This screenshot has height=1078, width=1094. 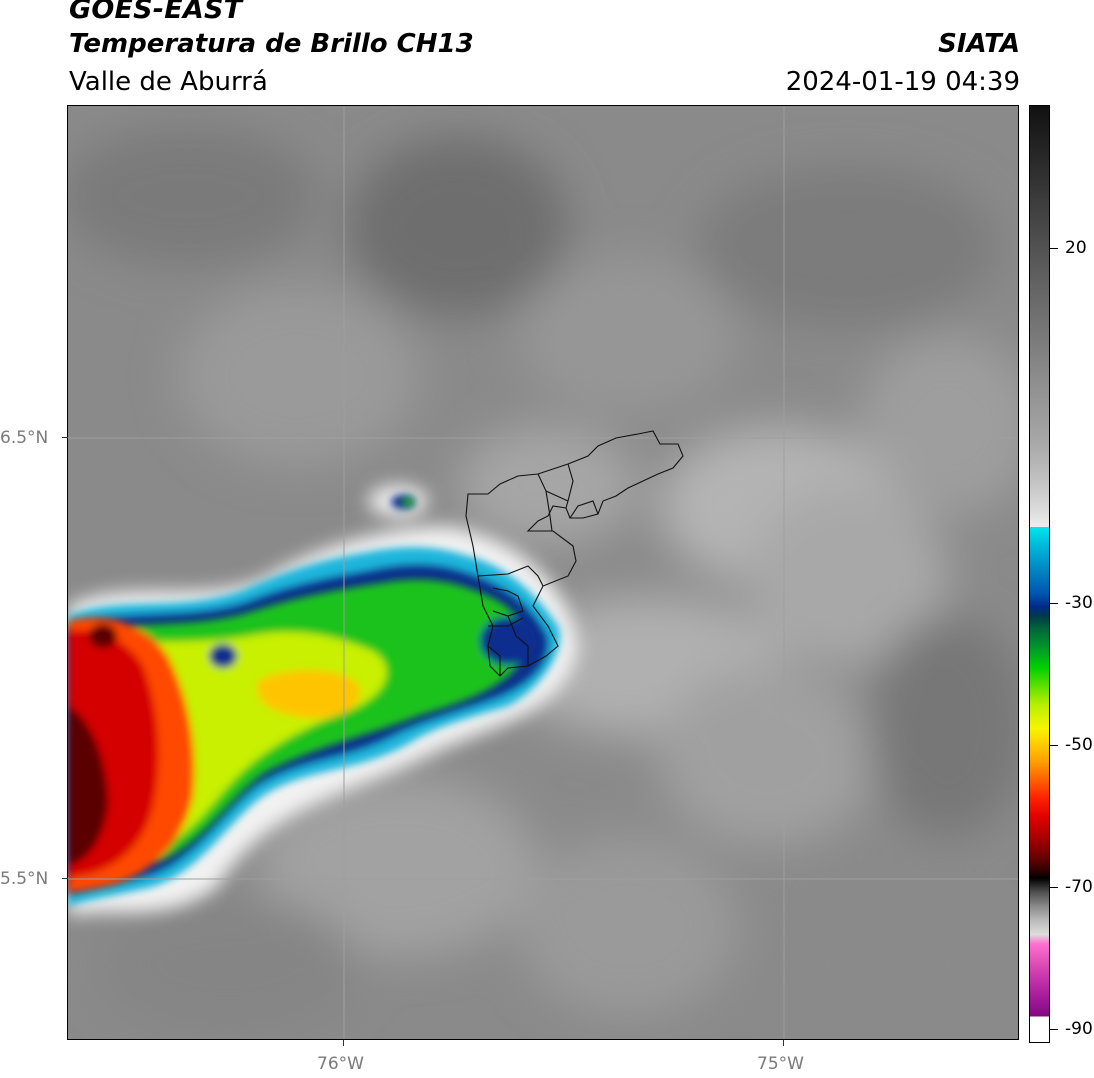 What do you see at coordinates (156, 12) in the screenshot?
I see `product-title: GOES-EAST` at bounding box center [156, 12].